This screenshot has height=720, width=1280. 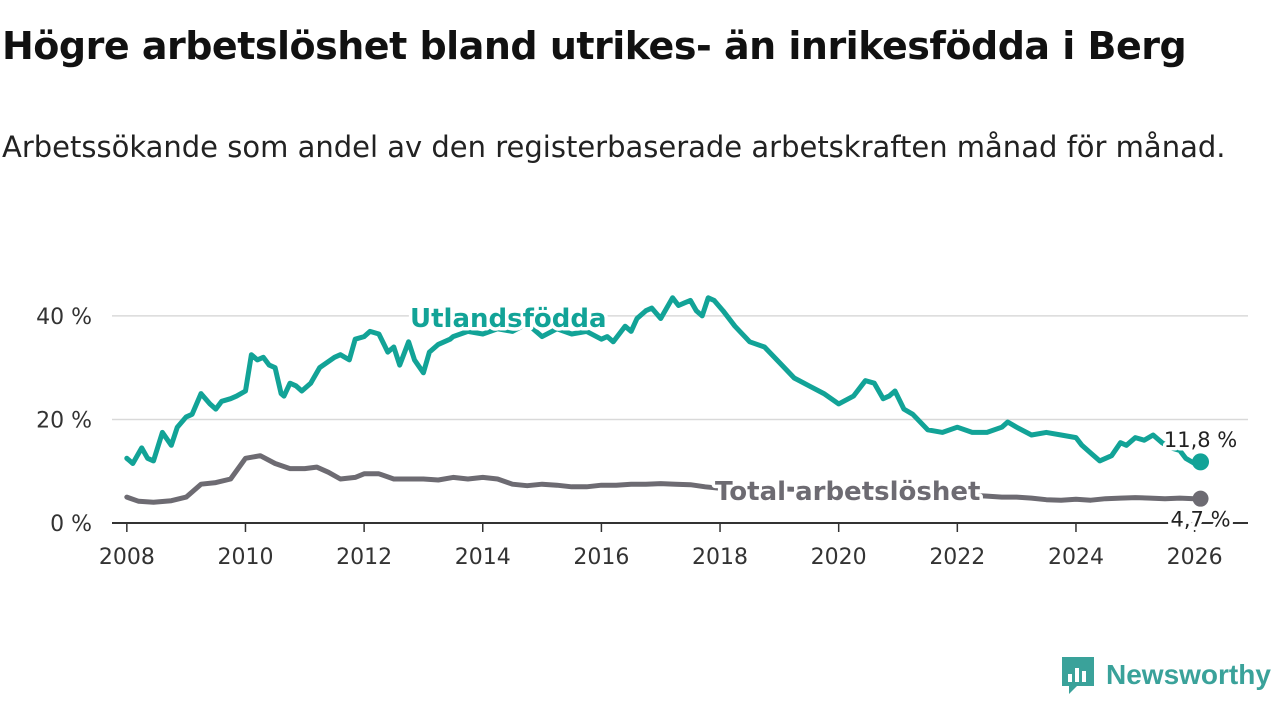 What do you see at coordinates (508, 319) in the screenshot?
I see `series-label-foreign-born: Utlandsfödda` at bounding box center [508, 319].